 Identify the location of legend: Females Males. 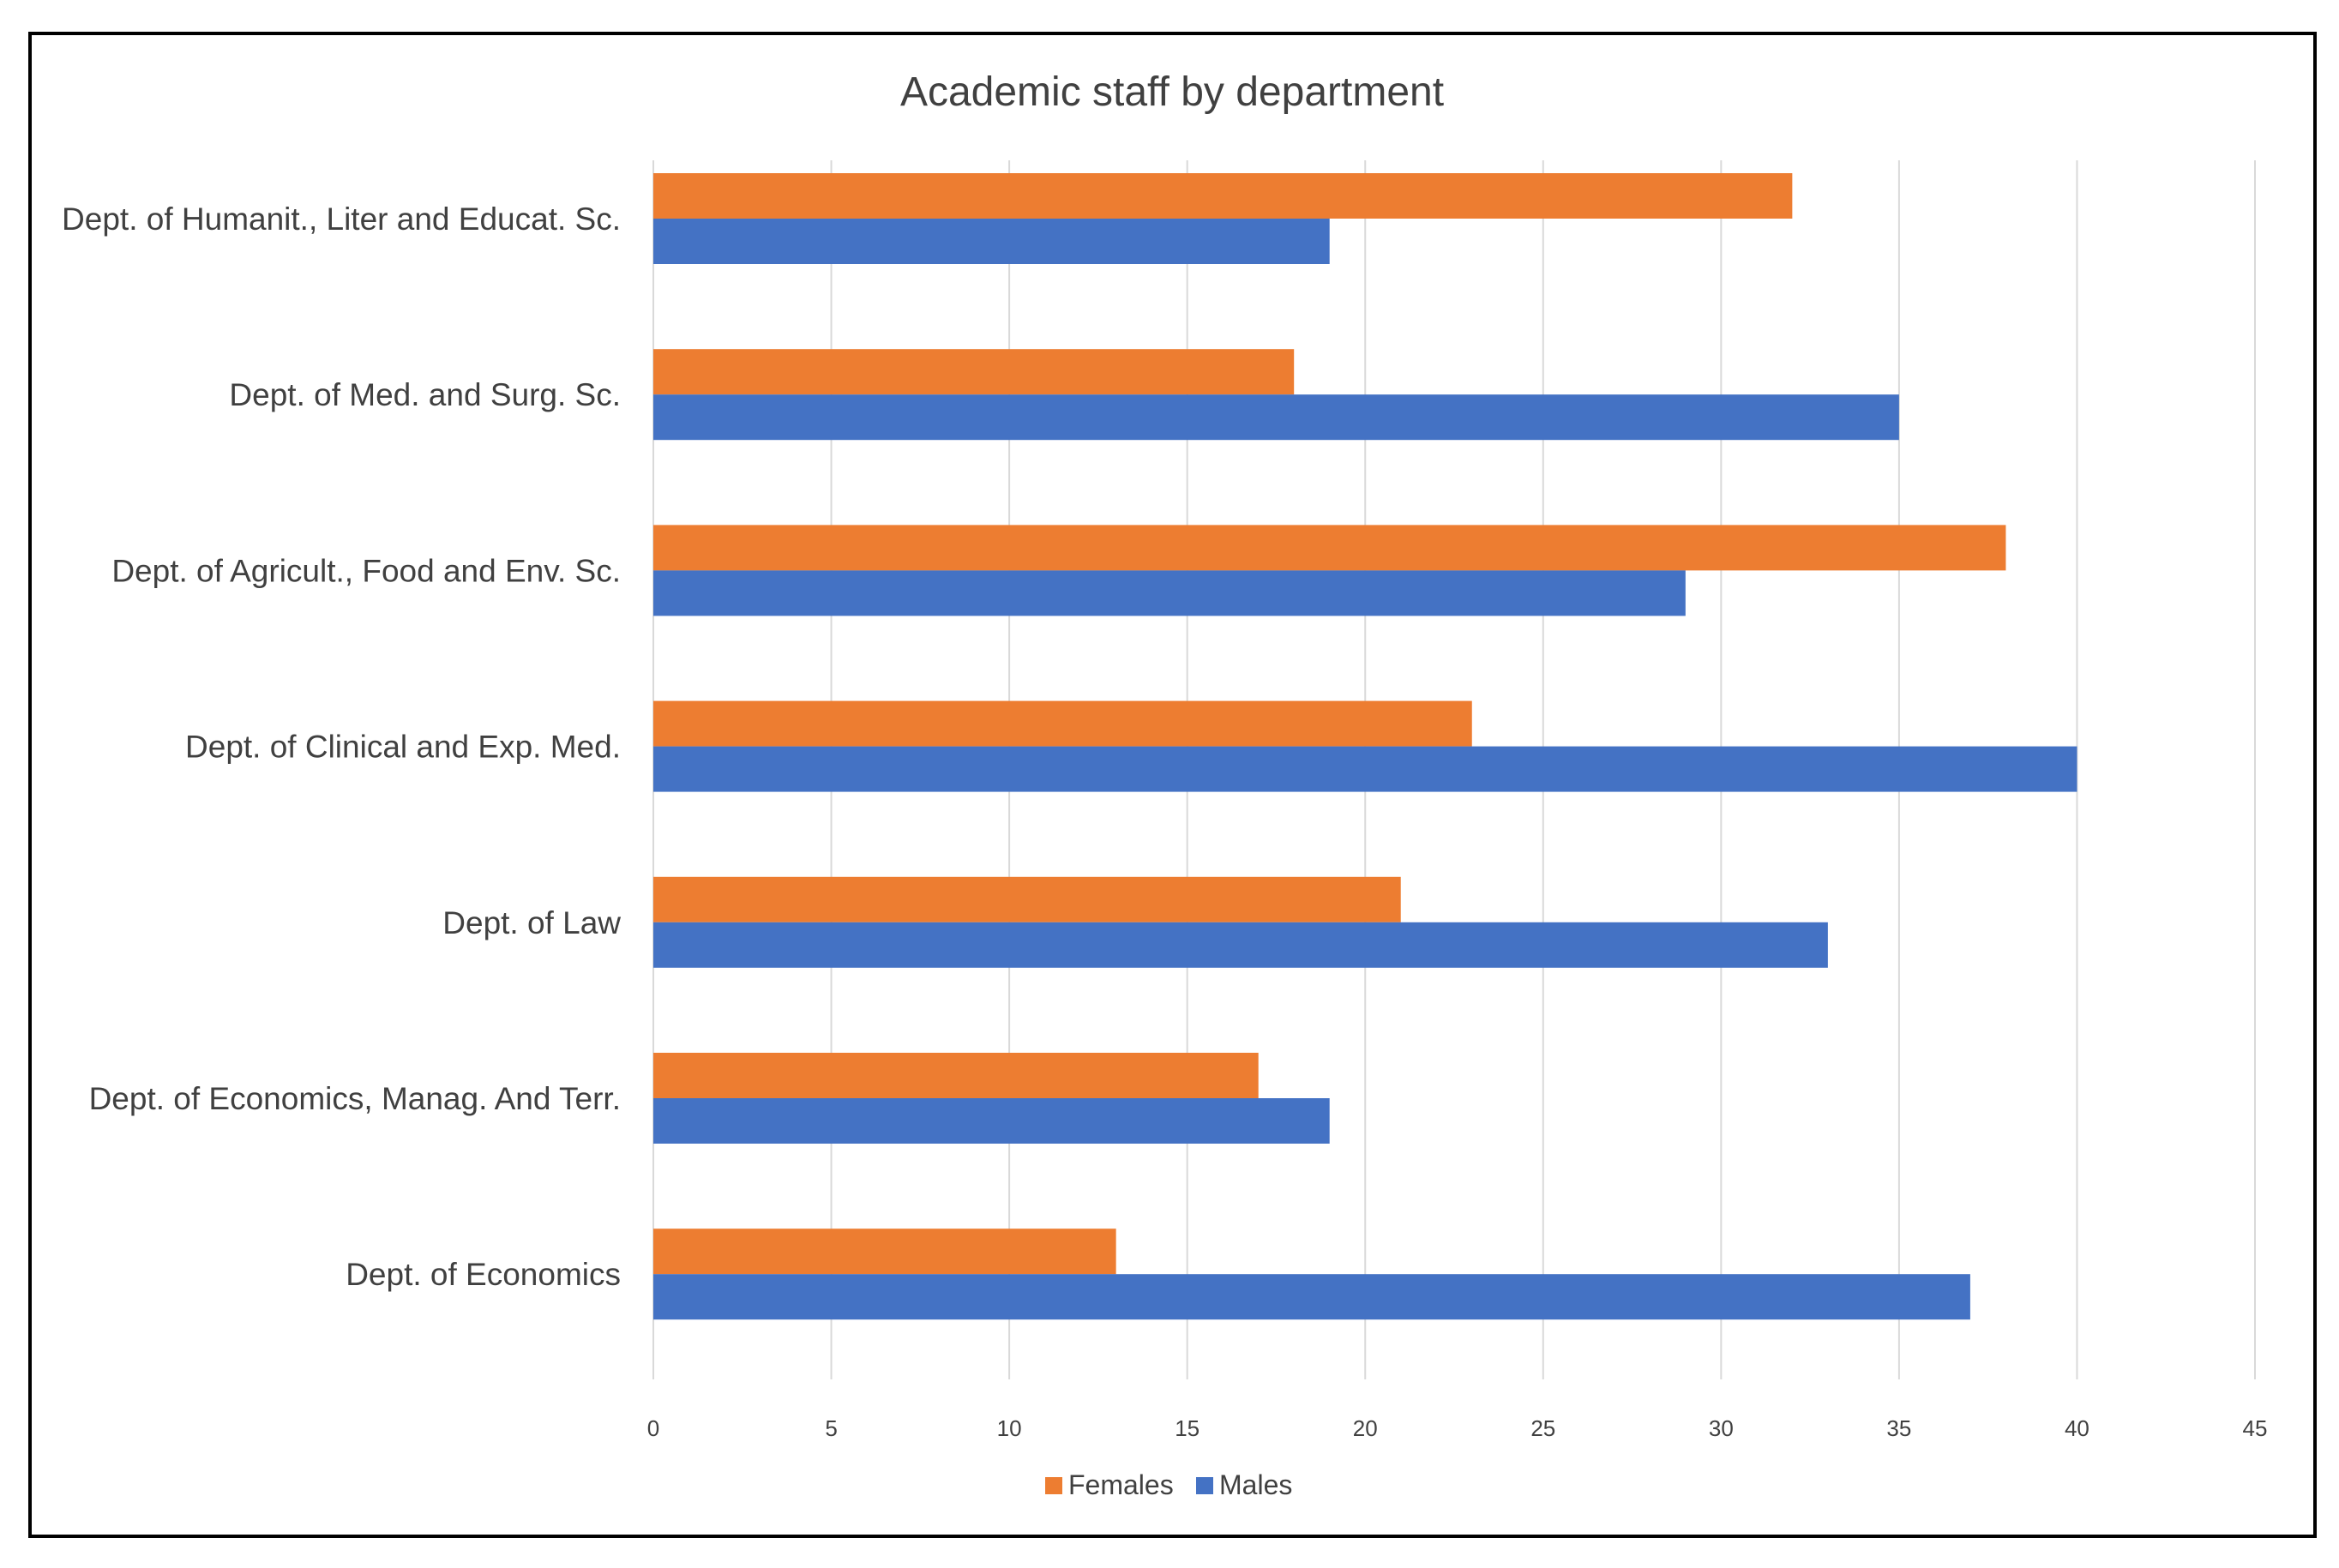
(1168, 1484).